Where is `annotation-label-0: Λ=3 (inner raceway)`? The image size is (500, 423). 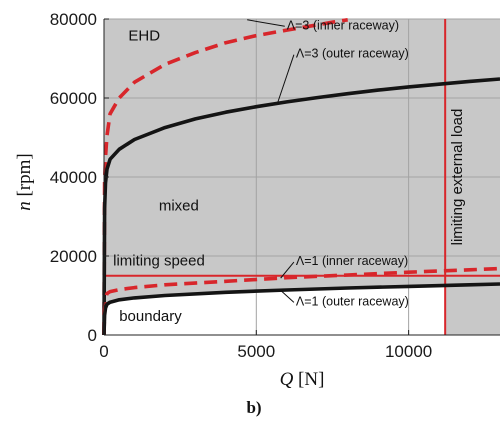 annotation-label-0: Λ=3 (inner raceway) is located at coordinates (343, 25).